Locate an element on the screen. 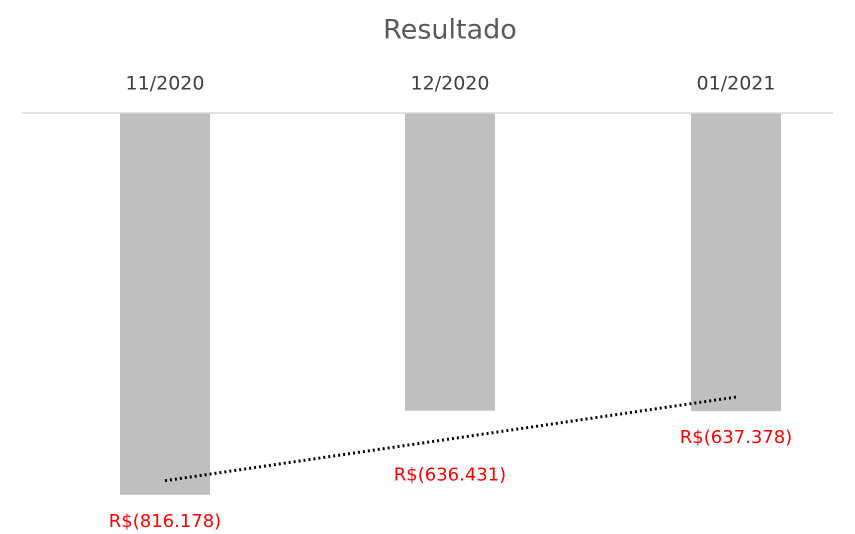 The height and width of the screenshot is (534, 855). data-label: R$(636.431) is located at coordinates (450, 475).